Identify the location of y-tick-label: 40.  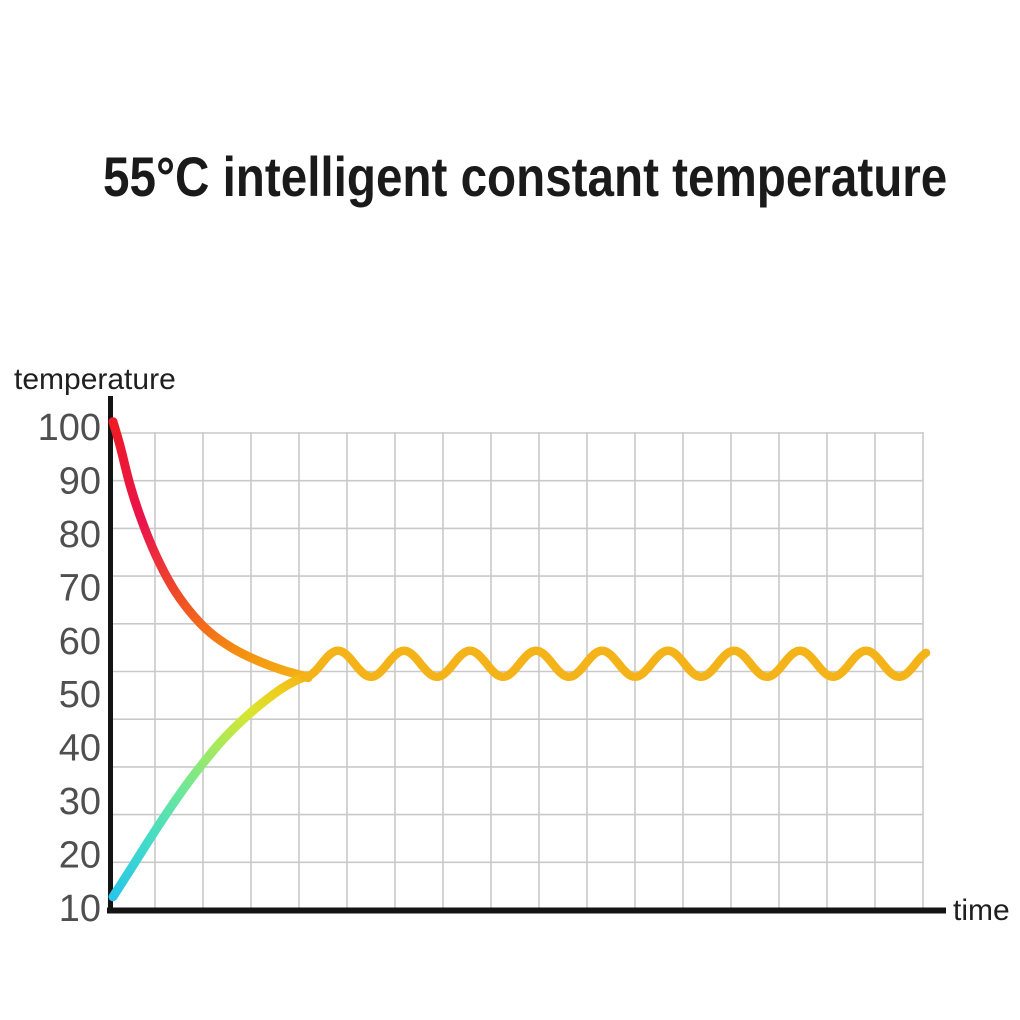
(80, 749).